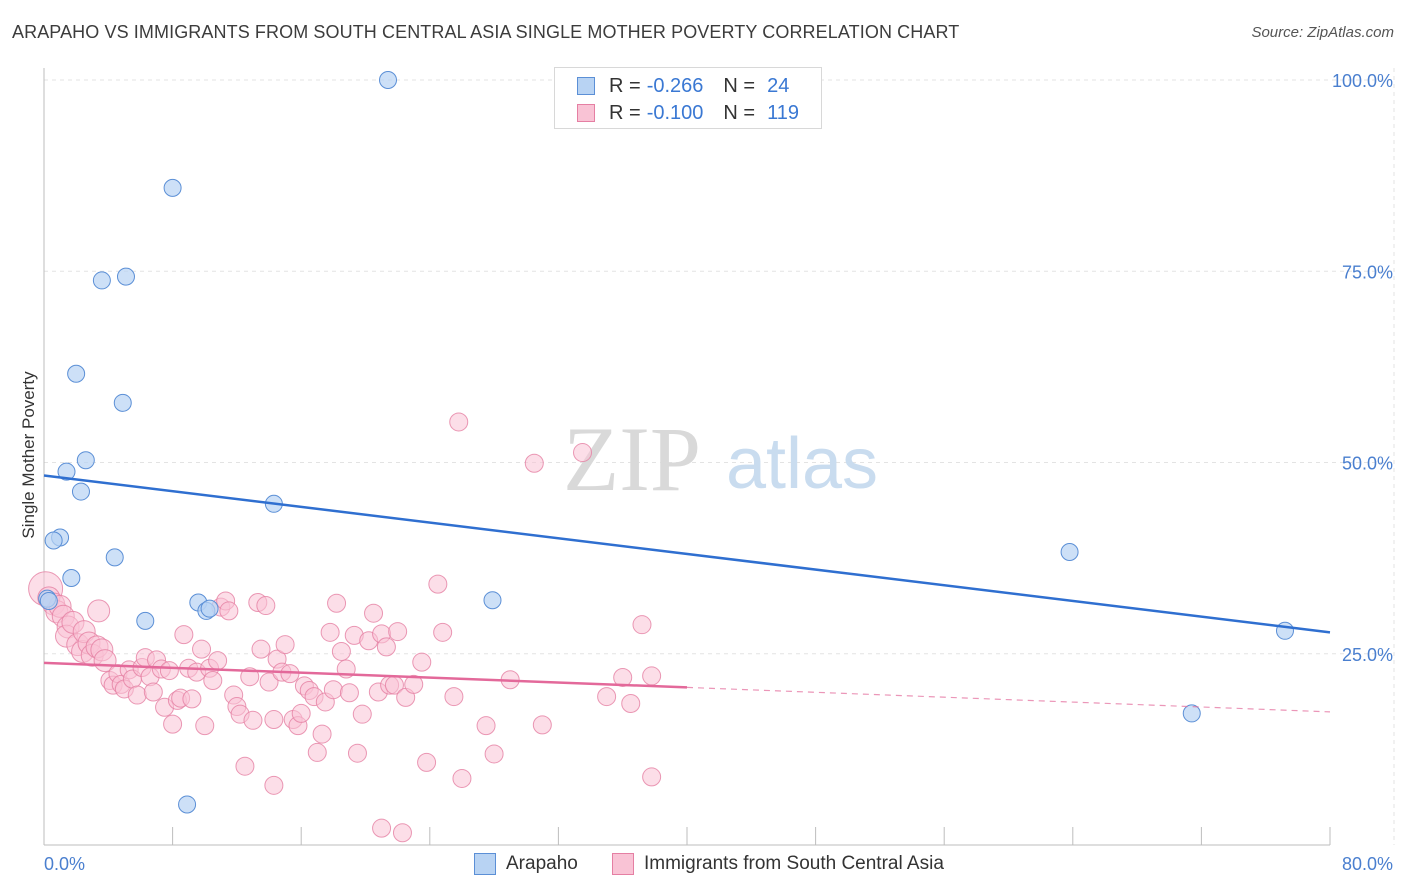 The height and width of the screenshot is (892, 1406). Describe the element at coordinates (675, 85) in the screenshot. I see `r-value: -0.266` at that location.